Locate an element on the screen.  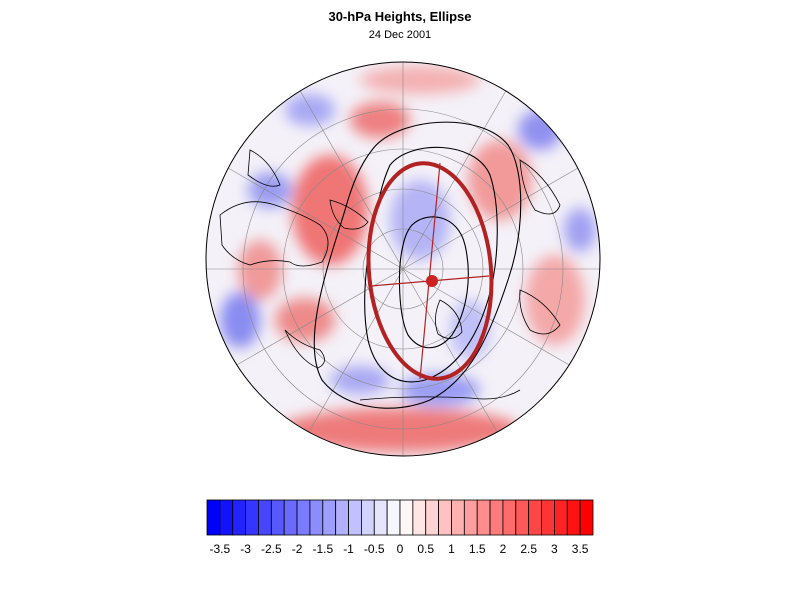
map-title: 30-hPa Heights, Ellipse is located at coordinates (400, 16).